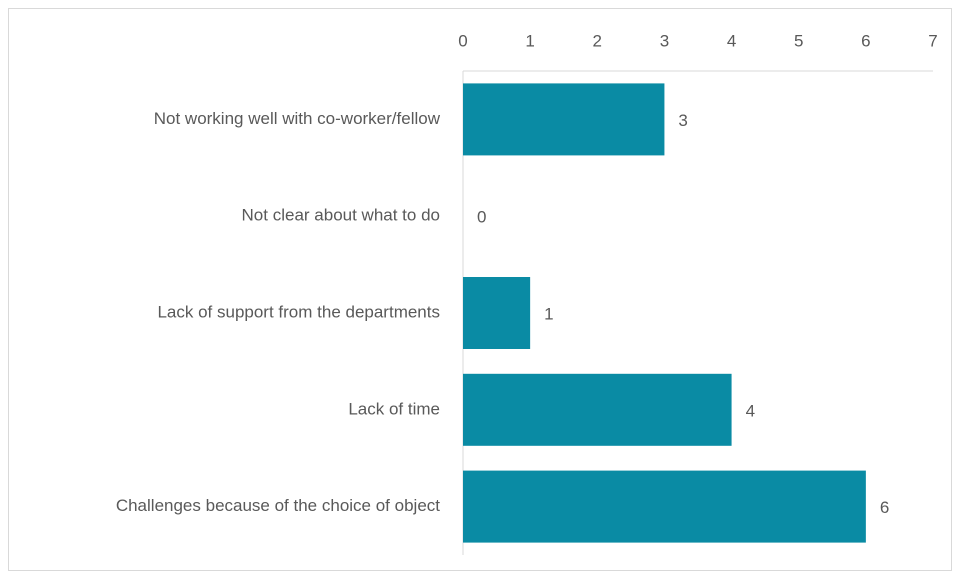 This screenshot has height=579, width=960. What do you see at coordinates (297, 118) in the screenshot?
I see `y-tick-label: Not working well with co-worker/fellow` at bounding box center [297, 118].